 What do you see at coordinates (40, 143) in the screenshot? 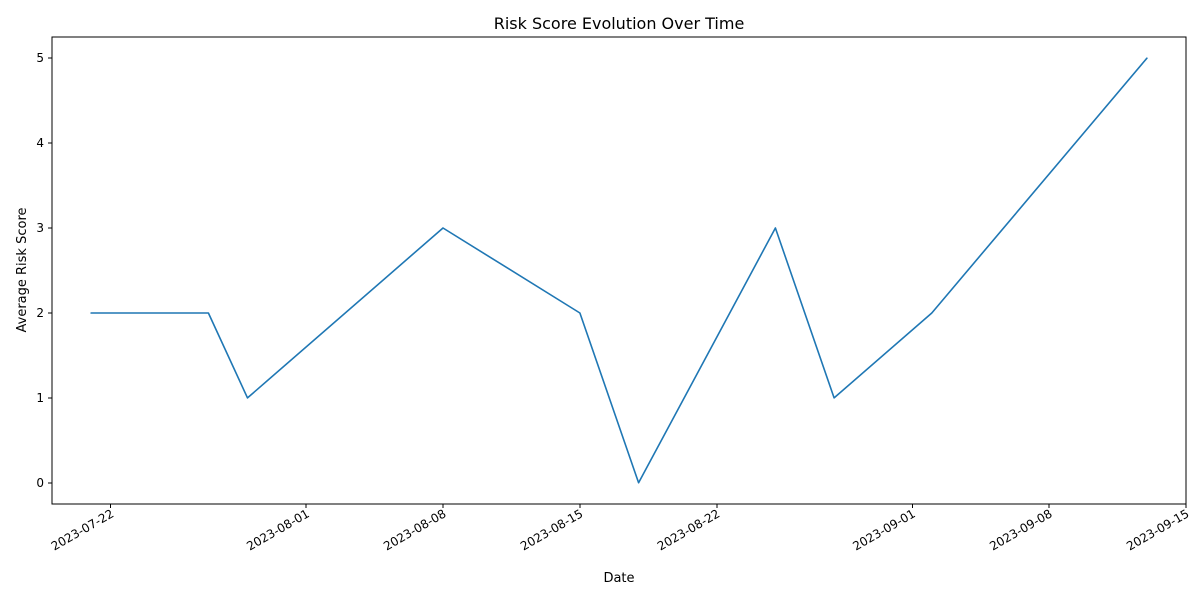
I see `y-tick-label: 4` at bounding box center [40, 143].